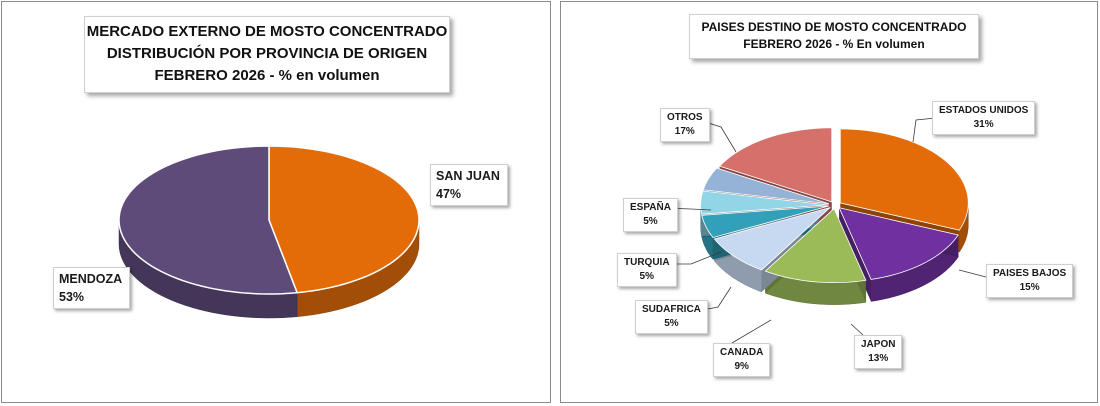 The image size is (1100, 406). Describe the element at coordinates (208, 220) in the screenshot. I see `slice-mendoza` at that location.